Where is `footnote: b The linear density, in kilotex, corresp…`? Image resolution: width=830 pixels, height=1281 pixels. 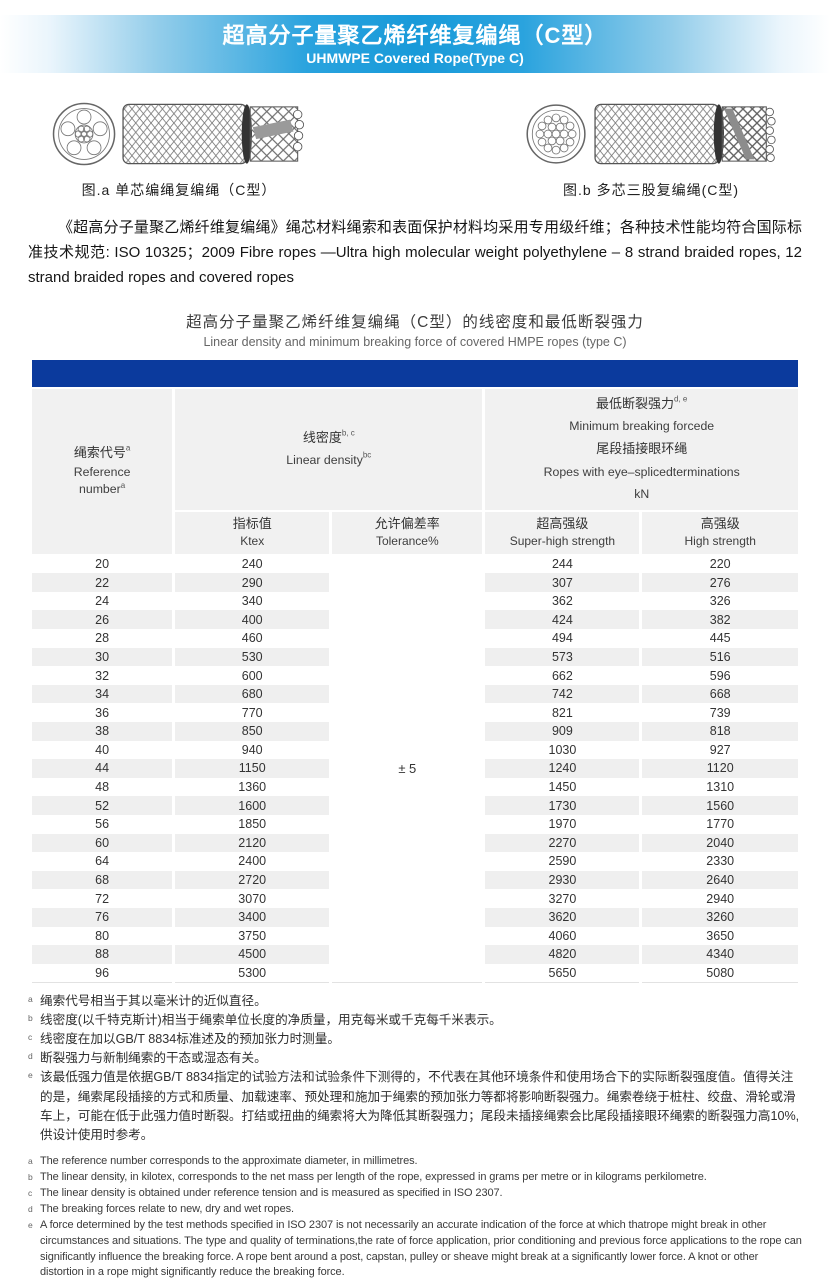 footnote: b The linear density, in kilotex, corresp… is located at coordinates (415, 1178).